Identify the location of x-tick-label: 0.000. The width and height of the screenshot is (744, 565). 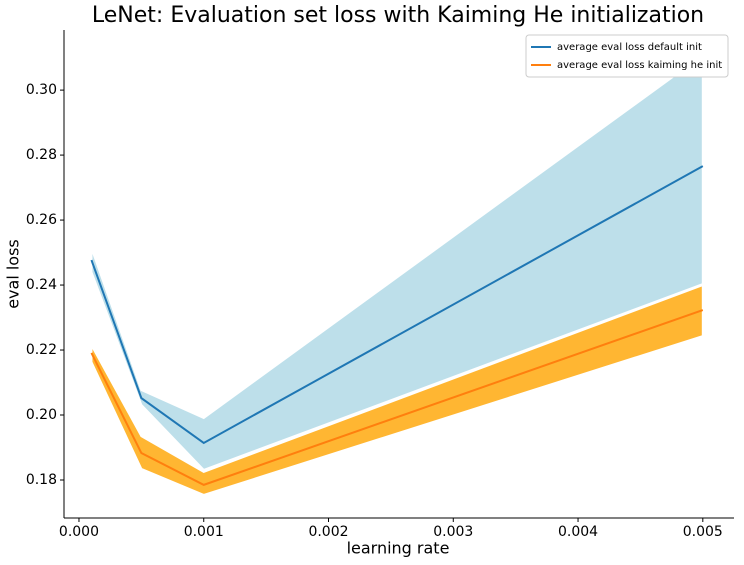
(79, 532).